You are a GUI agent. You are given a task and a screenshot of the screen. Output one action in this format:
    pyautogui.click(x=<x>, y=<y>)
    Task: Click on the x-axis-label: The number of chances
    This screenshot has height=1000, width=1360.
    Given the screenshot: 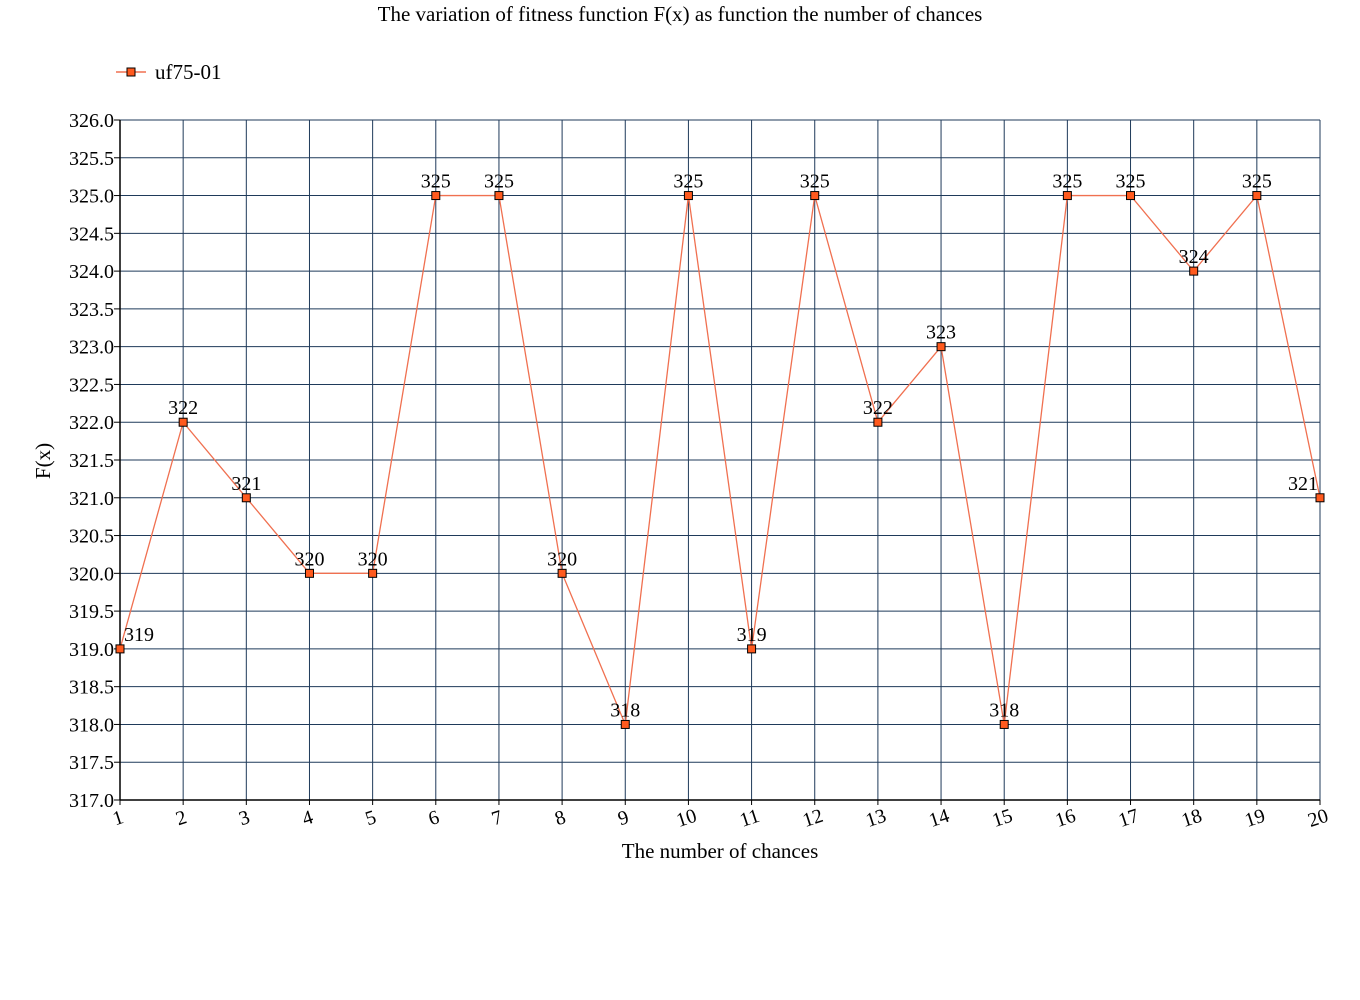 What is the action you would take?
    pyautogui.click(x=720, y=851)
    